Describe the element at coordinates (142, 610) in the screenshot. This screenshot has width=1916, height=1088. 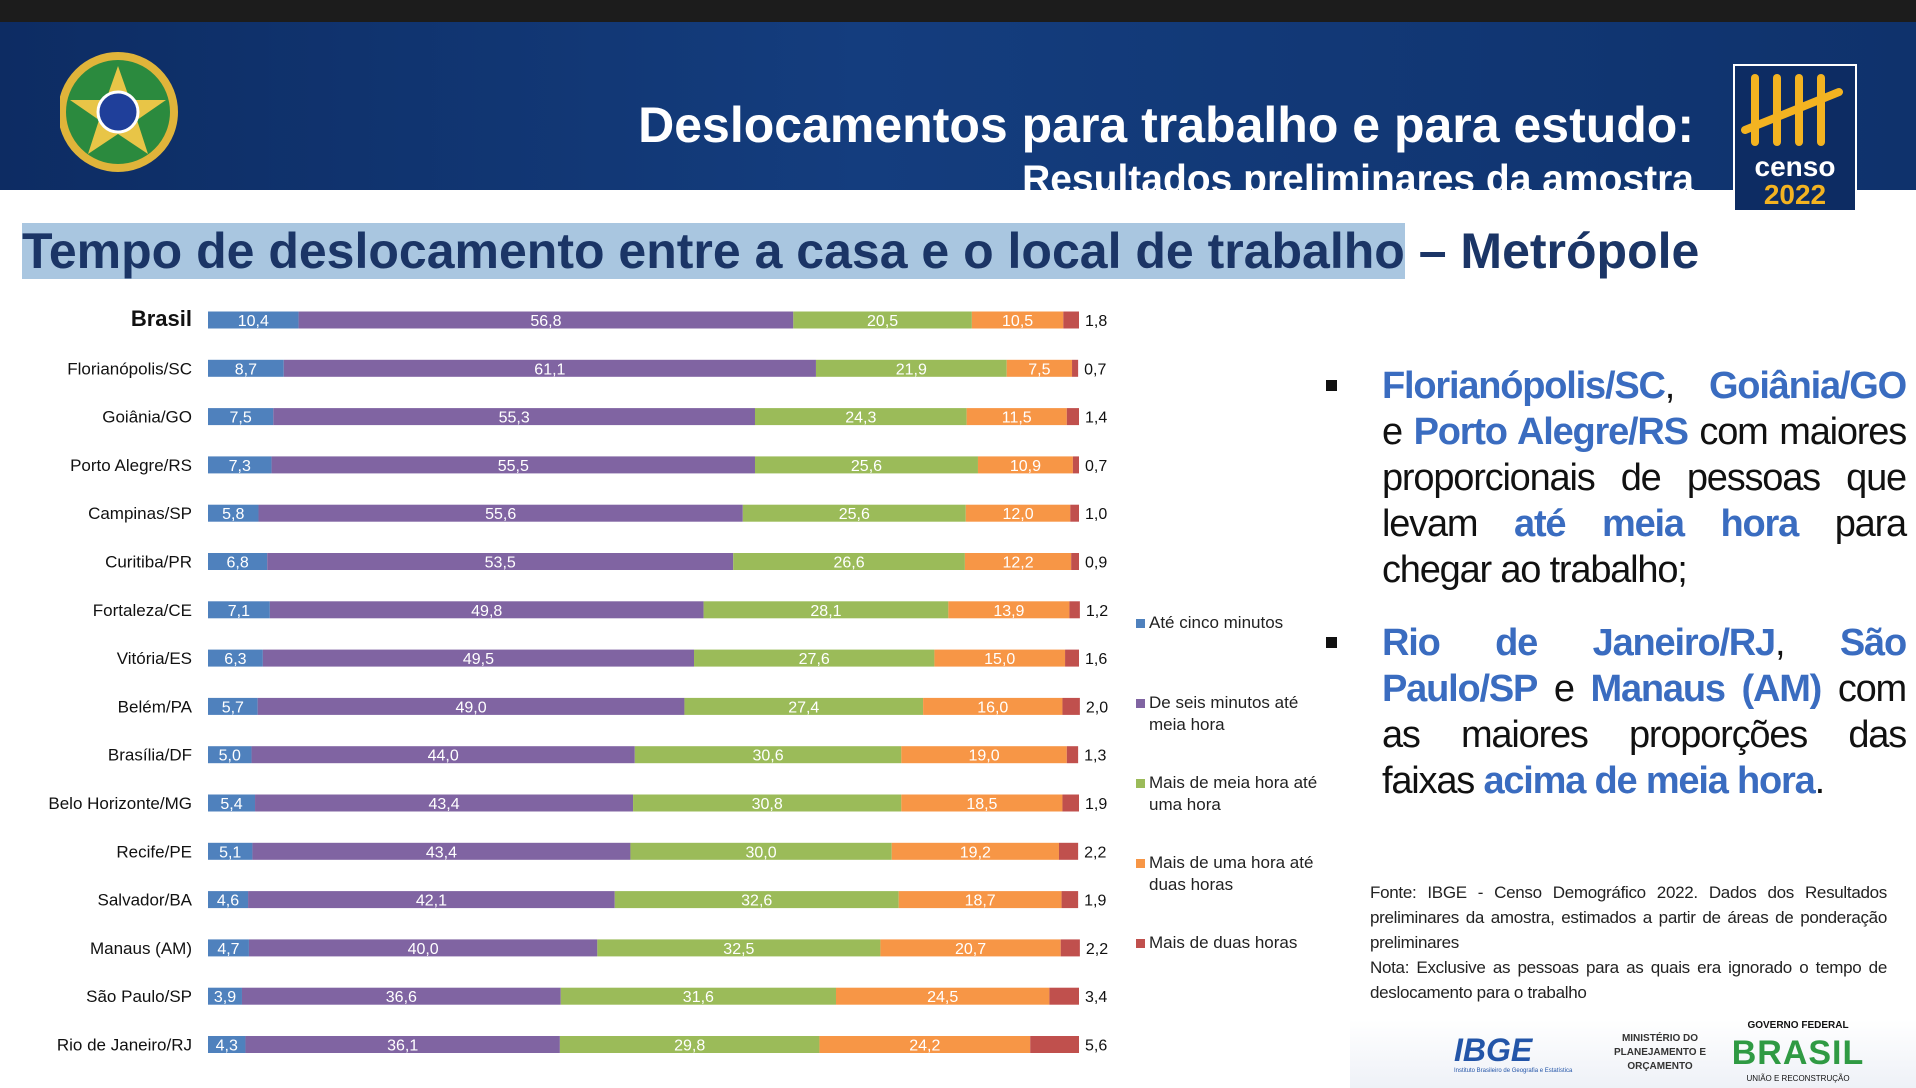
I see `category-label: Fortaleza/CE` at that location.